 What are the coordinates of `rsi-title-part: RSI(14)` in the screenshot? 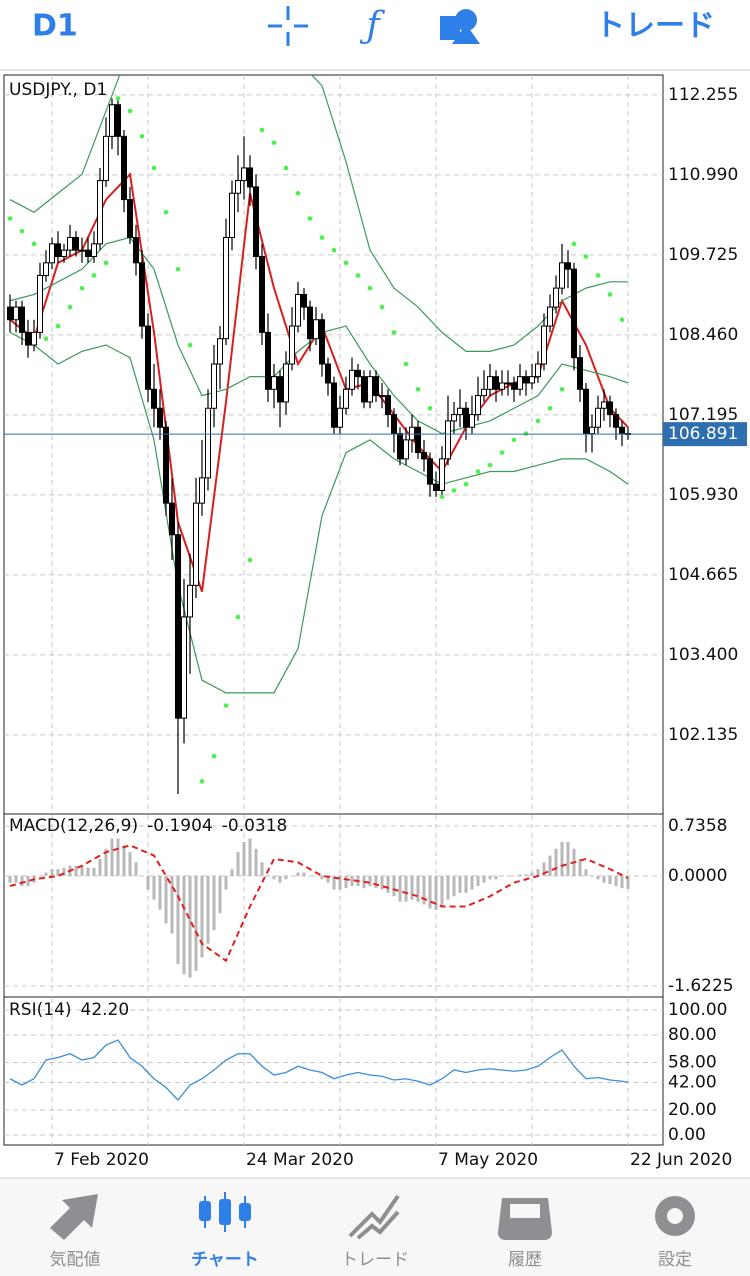 It's located at (40, 1010).